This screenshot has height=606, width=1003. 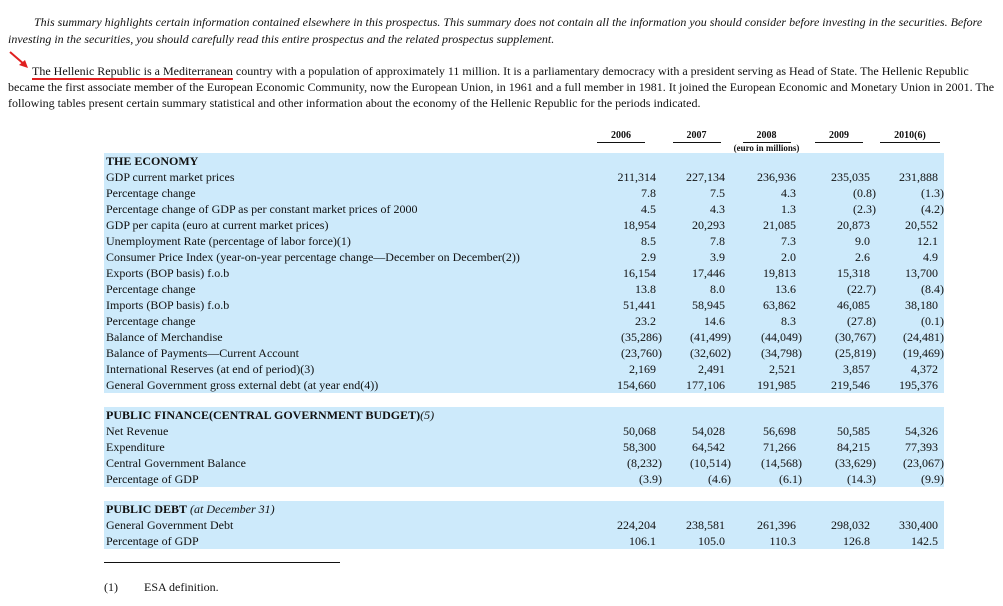 What do you see at coordinates (839, 136) in the screenshot?
I see `year-header: 2009` at bounding box center [839, 136].